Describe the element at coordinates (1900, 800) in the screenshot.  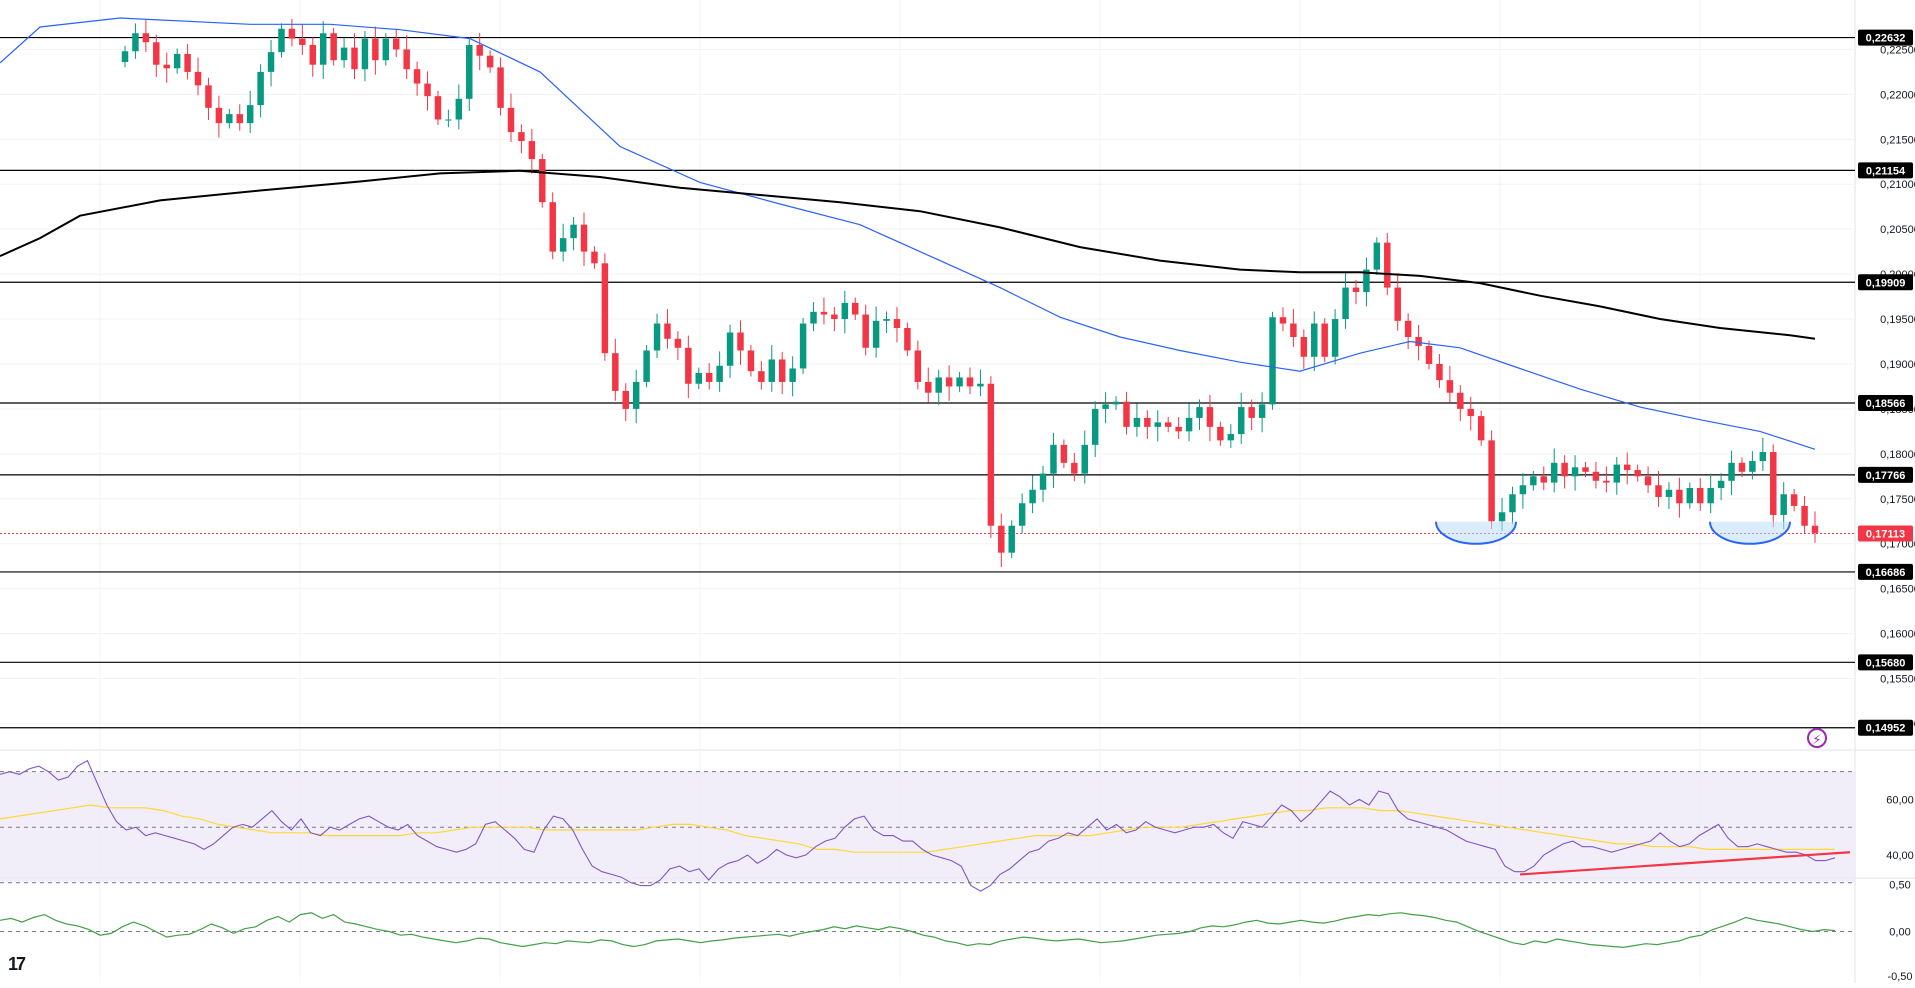
I see `rsi-tick-label: 60,00` at that location.